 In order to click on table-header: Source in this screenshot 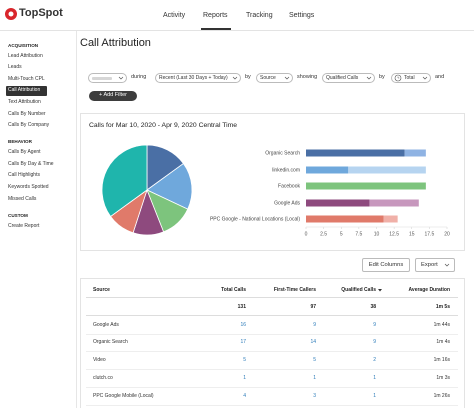, I will do `click(101, 289)`.